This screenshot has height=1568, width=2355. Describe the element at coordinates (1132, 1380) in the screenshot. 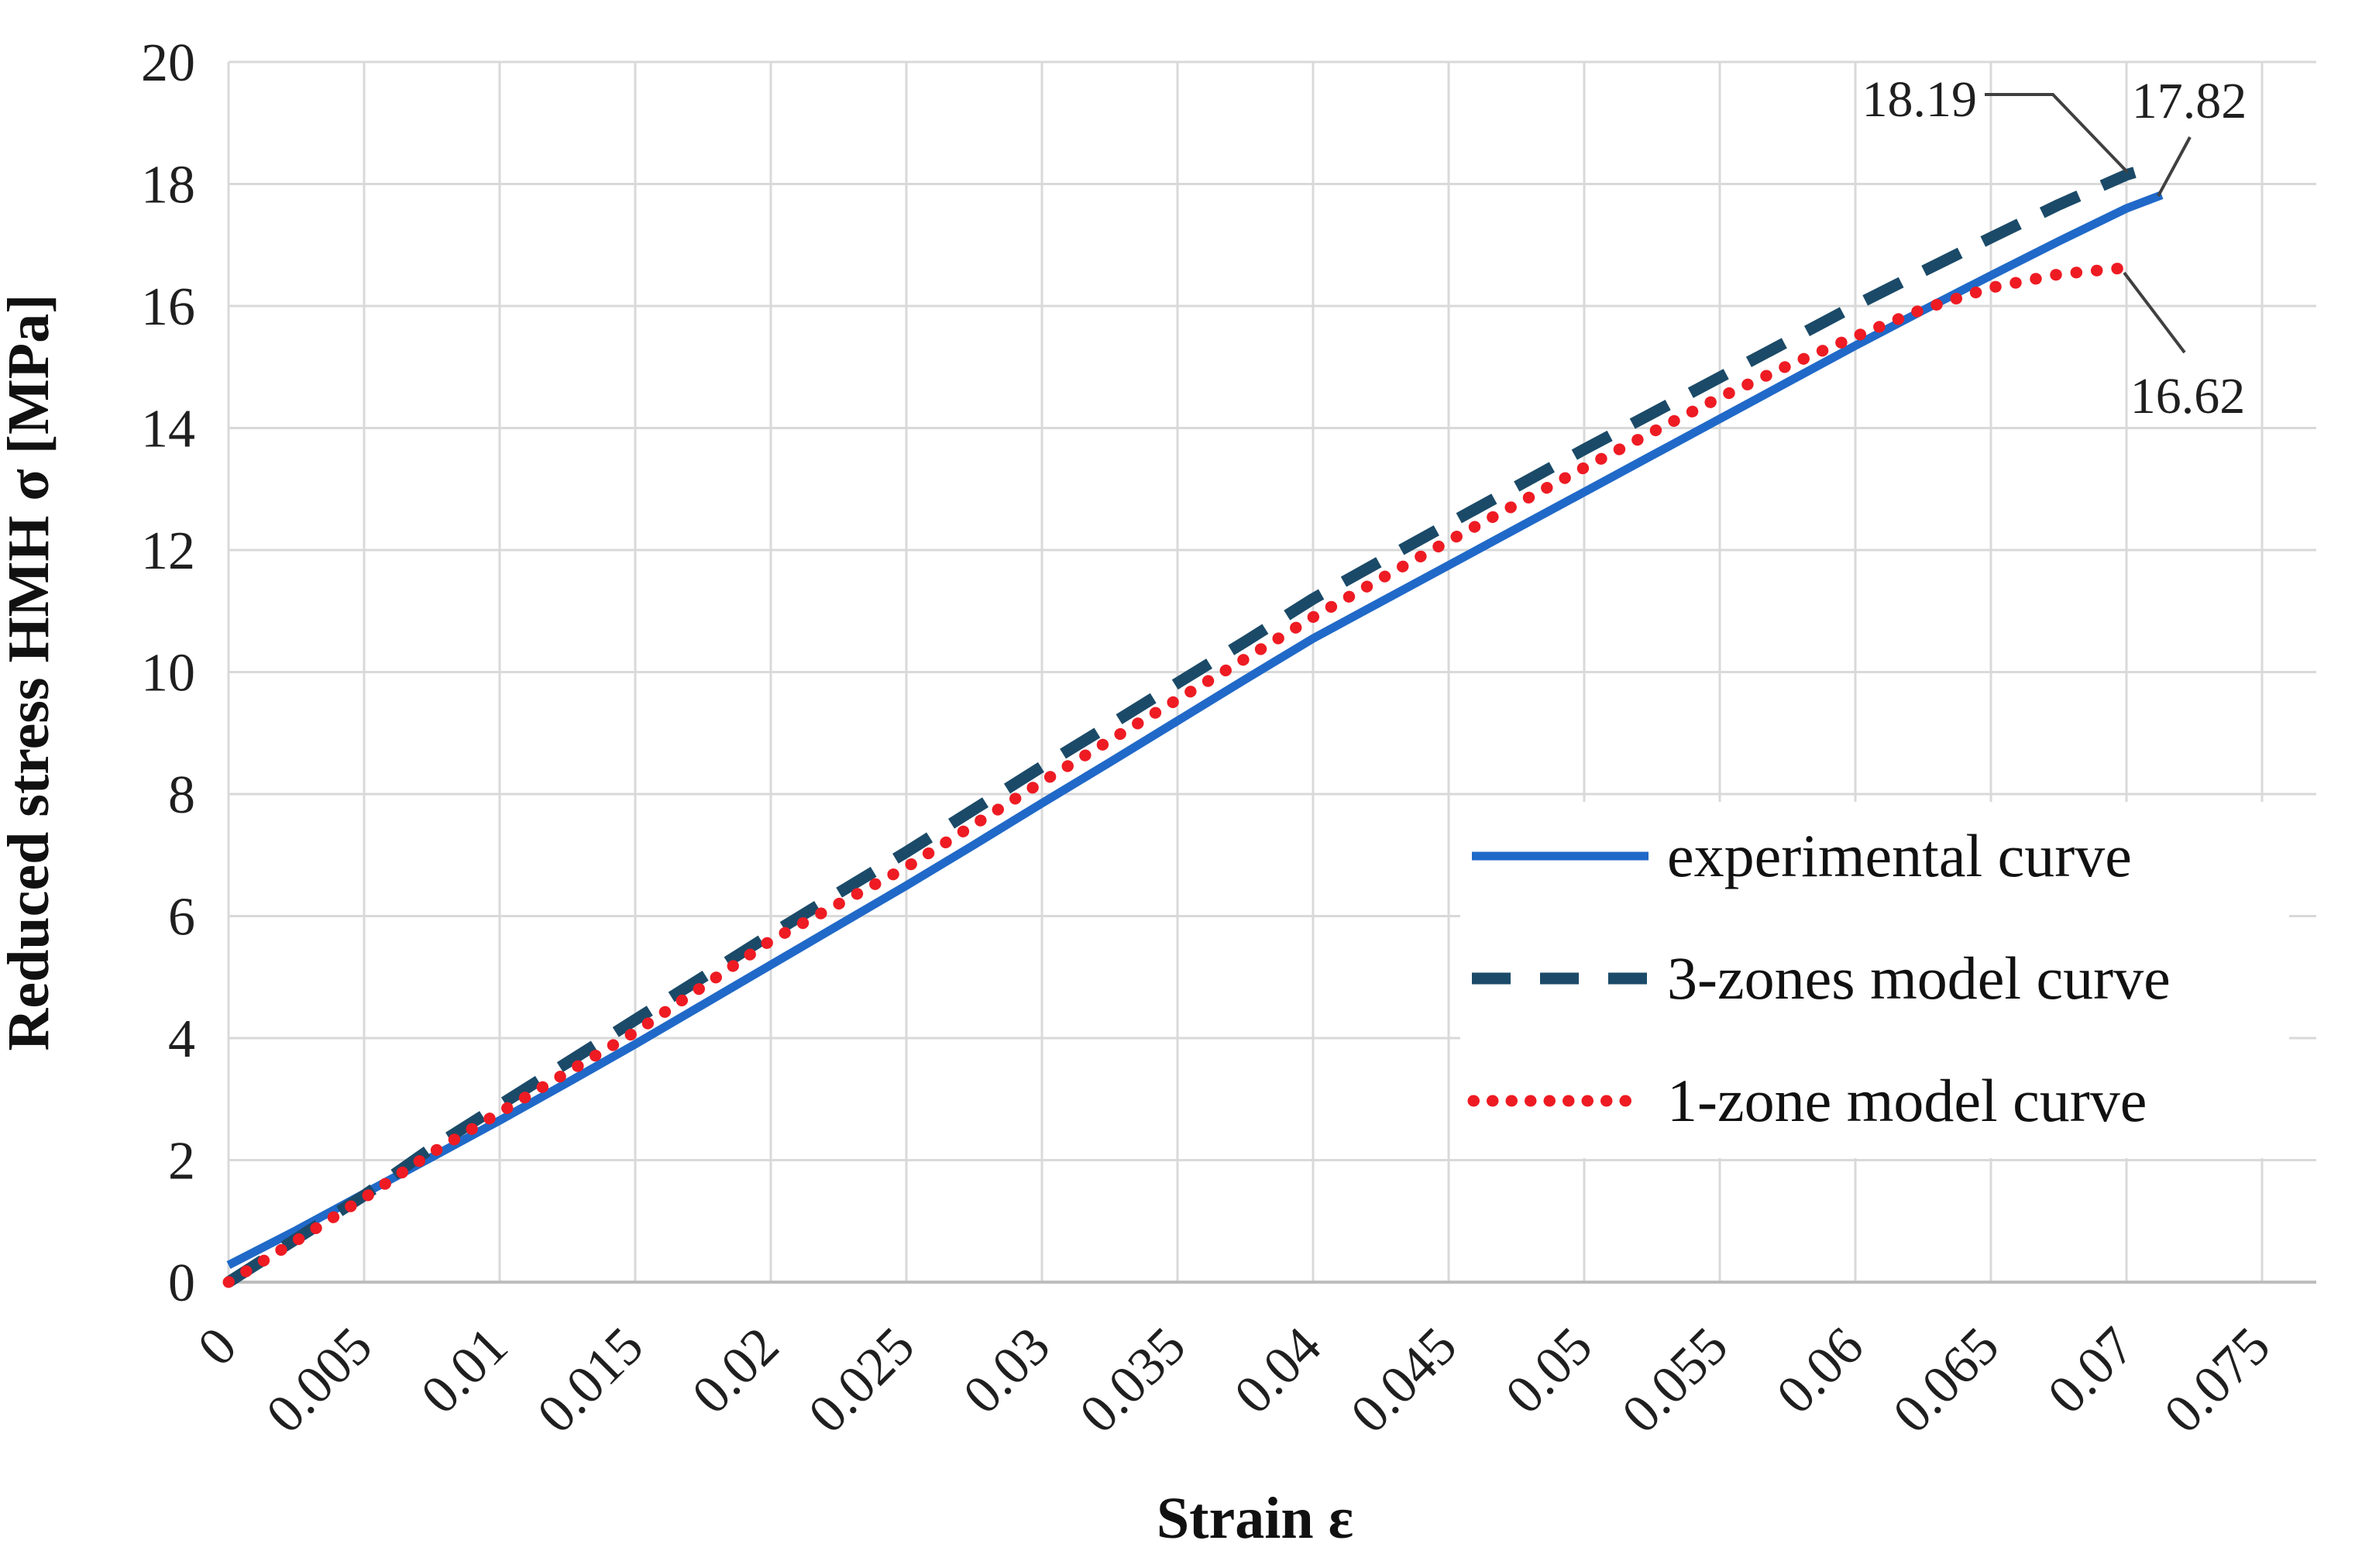

I see `x-tick-label: 0.035` at that location.